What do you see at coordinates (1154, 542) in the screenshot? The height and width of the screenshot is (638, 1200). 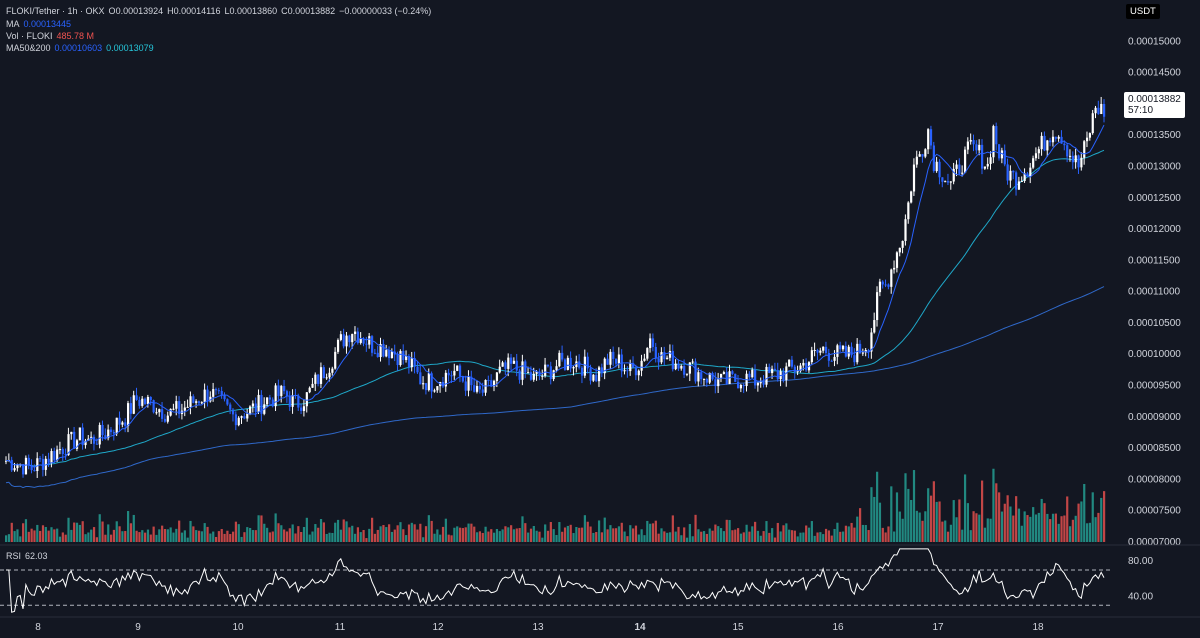 I see `price-tick-label: 0.00007000` at bounding box center [1154, 542].